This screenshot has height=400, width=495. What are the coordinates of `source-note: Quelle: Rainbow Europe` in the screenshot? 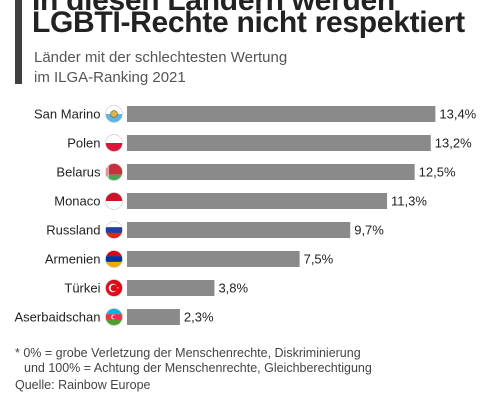 It's located at (83, 385).